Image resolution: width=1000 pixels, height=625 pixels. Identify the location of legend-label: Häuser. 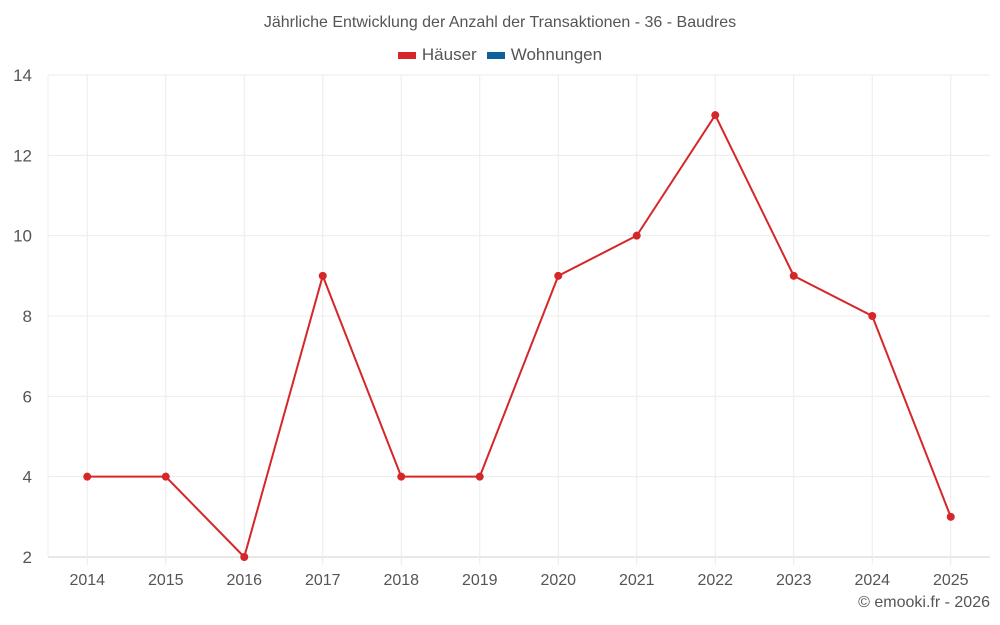
(449, 54).